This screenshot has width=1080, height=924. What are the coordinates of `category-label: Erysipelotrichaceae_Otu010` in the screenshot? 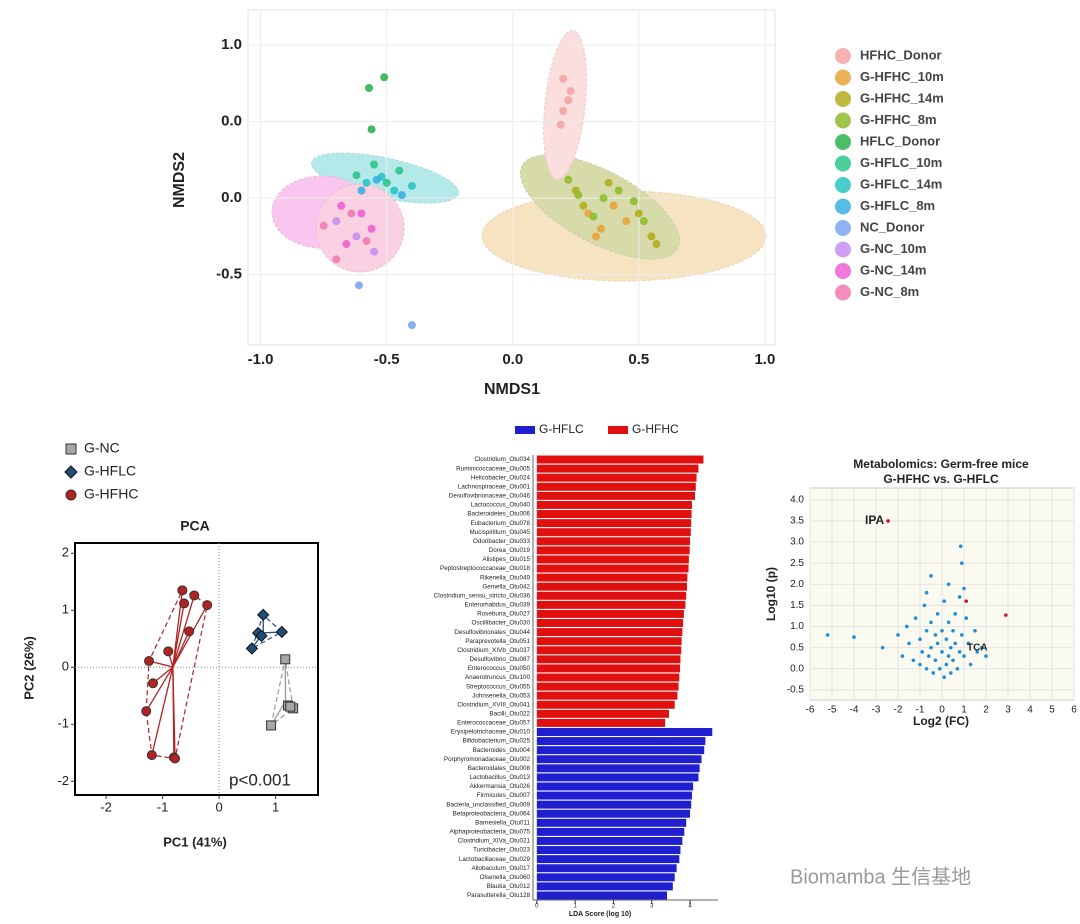 It's located at (491, 732).